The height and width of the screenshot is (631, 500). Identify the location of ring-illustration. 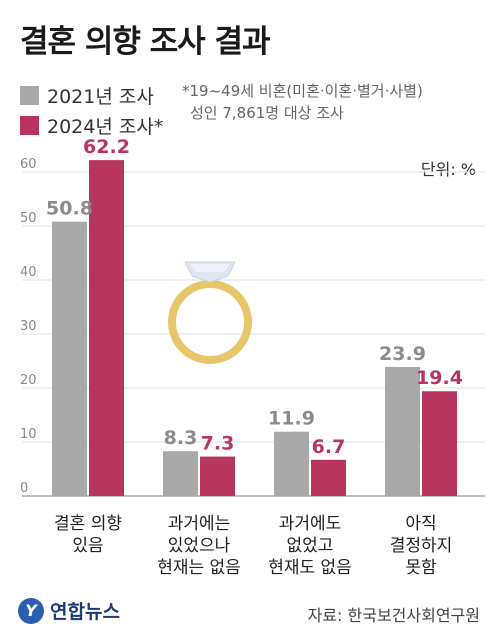
(210, 312).